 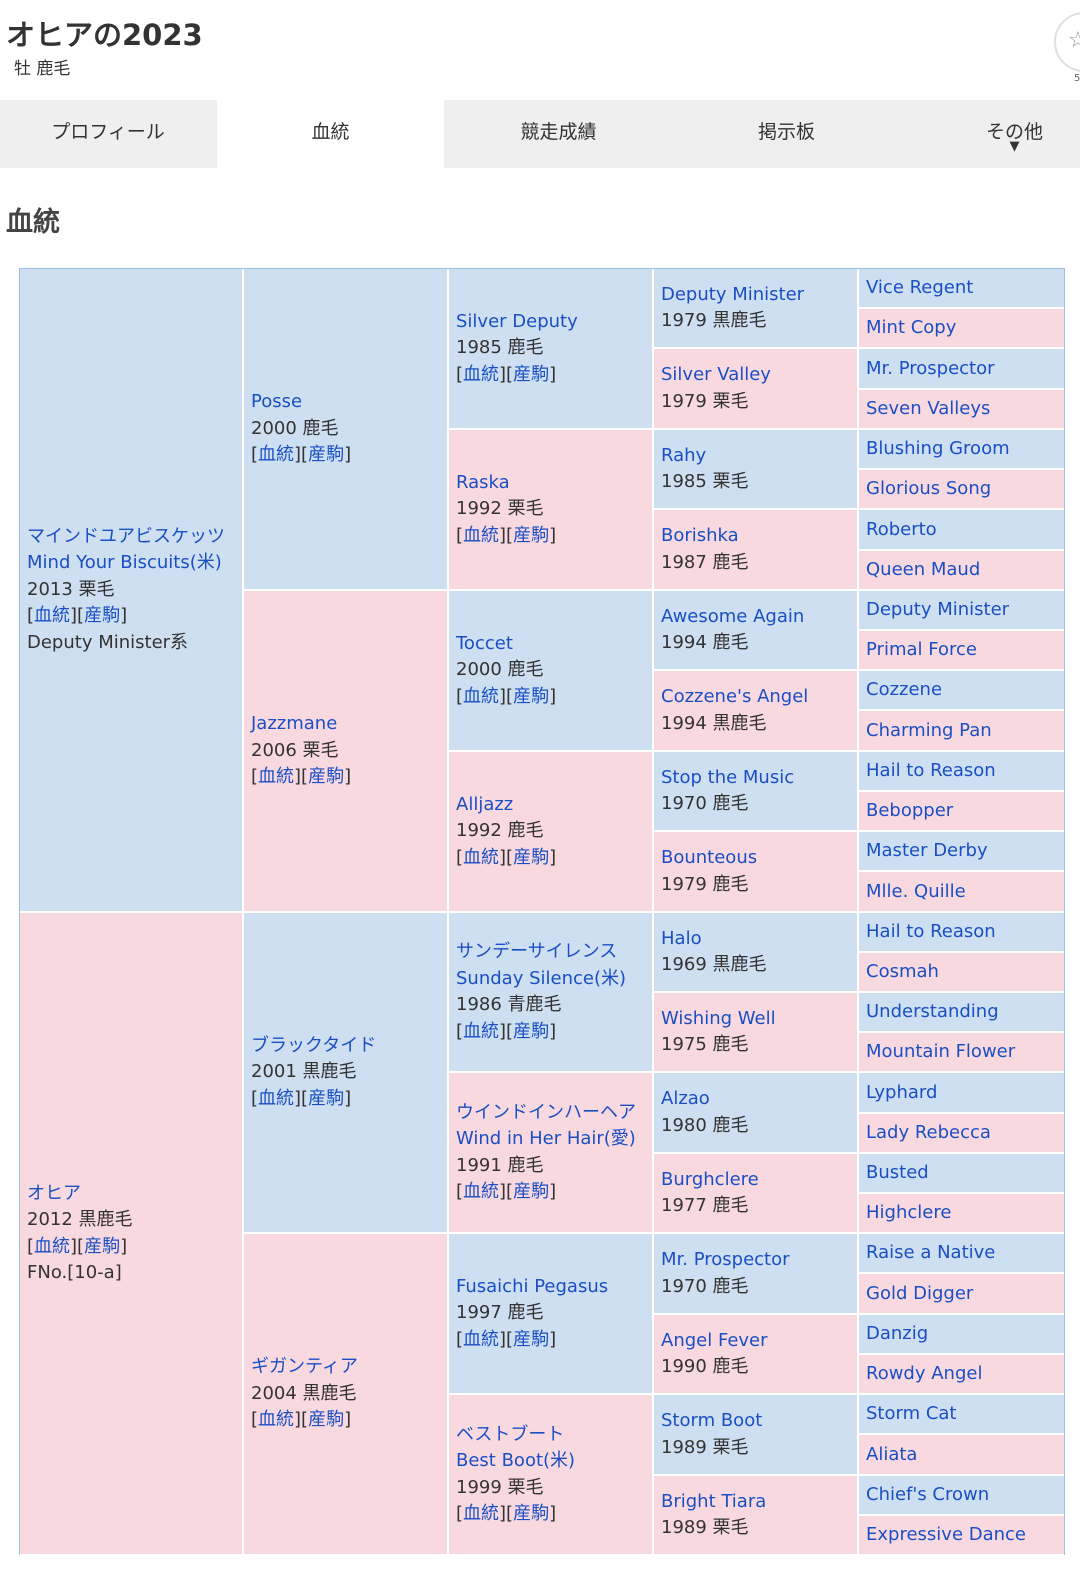 I want to click on horse-name-link: Lady Rebecca, so click(x=928, y=1132).